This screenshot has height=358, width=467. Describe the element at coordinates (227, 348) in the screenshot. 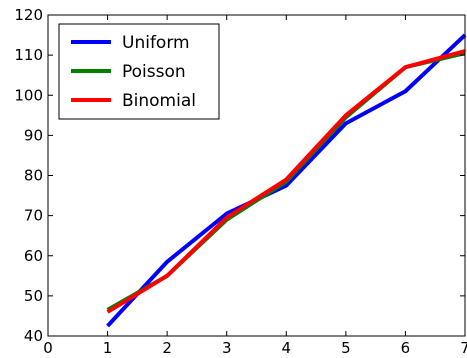

I see `x-tick-label: 3` at that location.